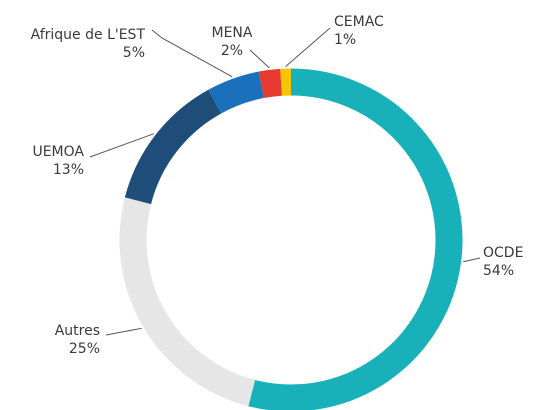  I want to click on value-label: 25%, so click(84, 349).